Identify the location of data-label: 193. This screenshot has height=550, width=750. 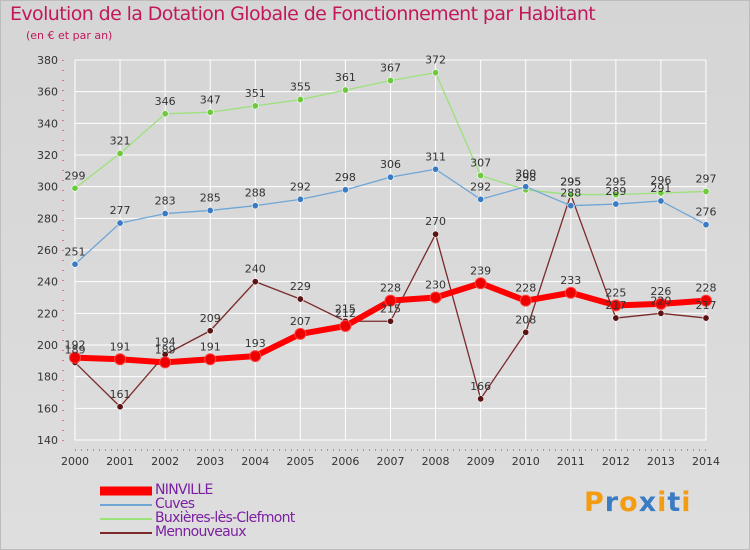
(255, 343).